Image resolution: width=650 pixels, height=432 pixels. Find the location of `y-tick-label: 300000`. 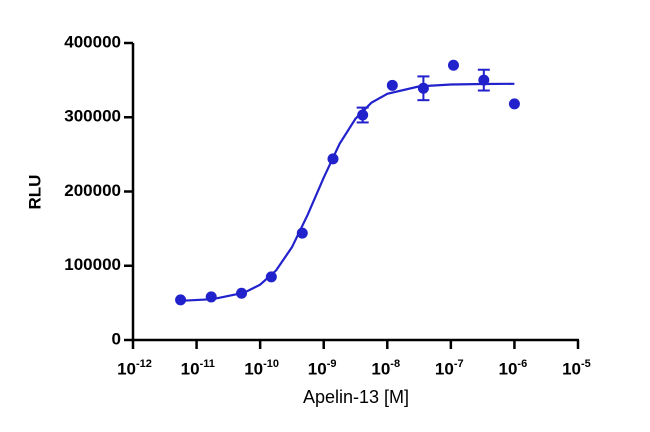

y-tick-label: 300000 is located at coordinates (92, 116).